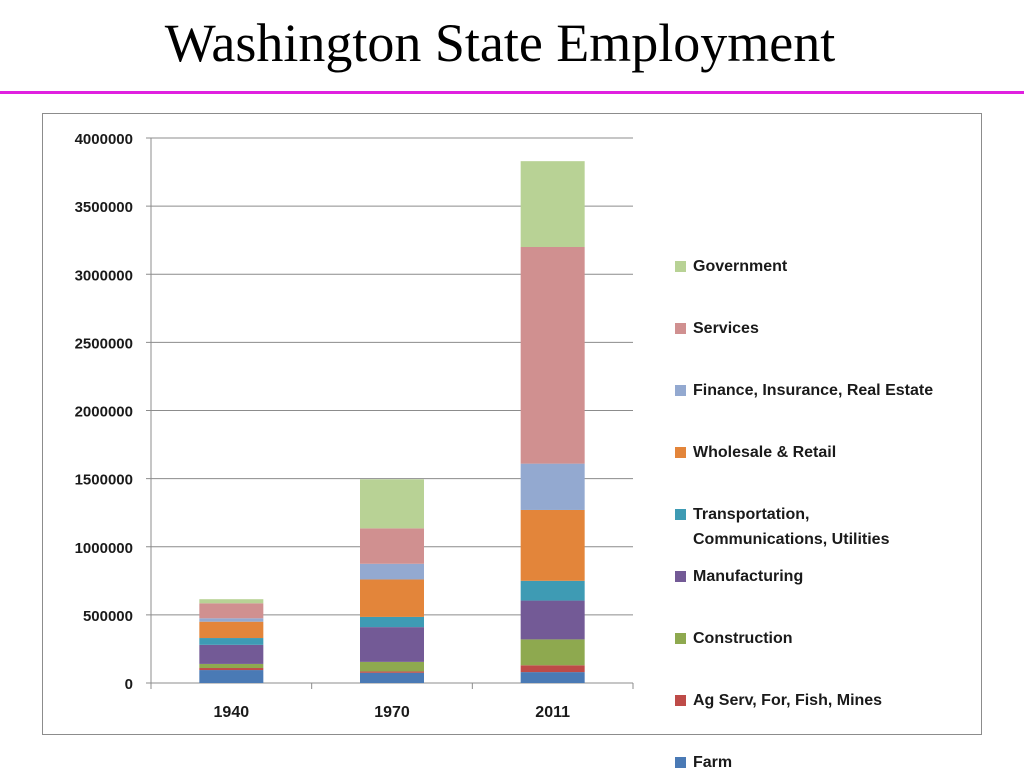  I want to click on legend-item: Finance, Insurance, Real Estate, so click(804, 390).